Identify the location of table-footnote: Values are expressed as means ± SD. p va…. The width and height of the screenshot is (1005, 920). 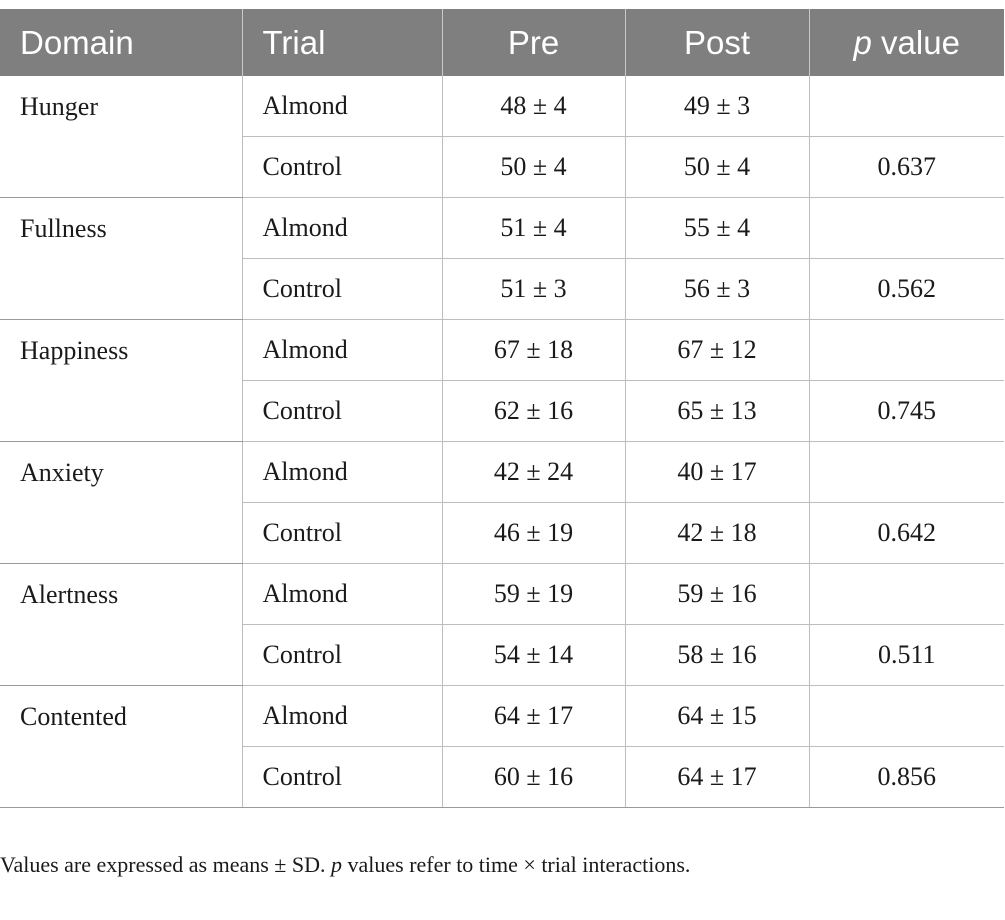
(345, 865).